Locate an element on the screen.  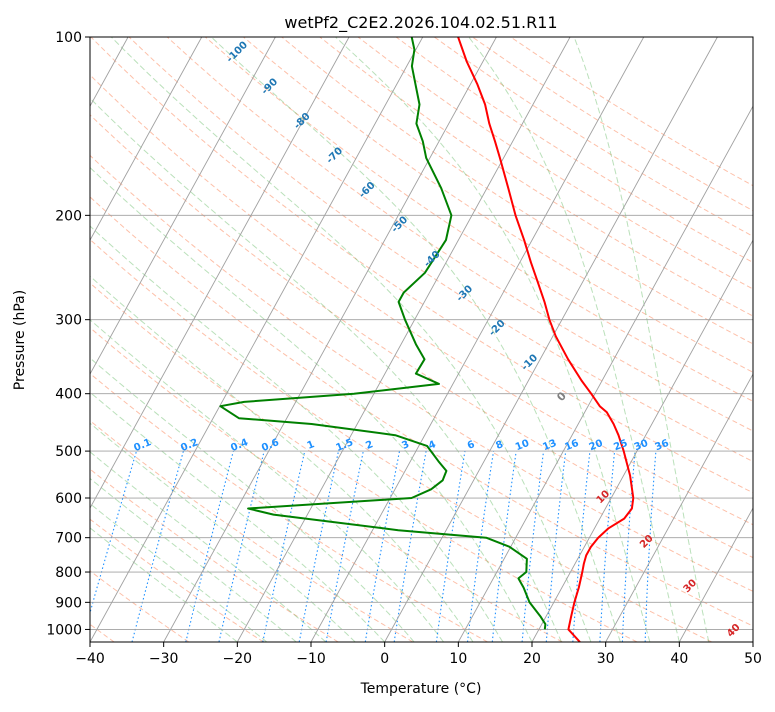
x-tick-label: −10 is located at coordinates (311, 659).